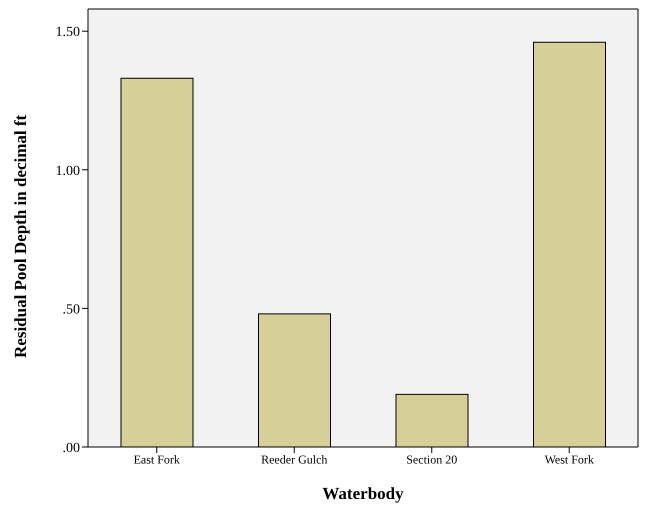  What do you see at coordinates (157, 459) in the screenshot?
I see `x-tick-label: East Fork` at bounding box center [157, 459].